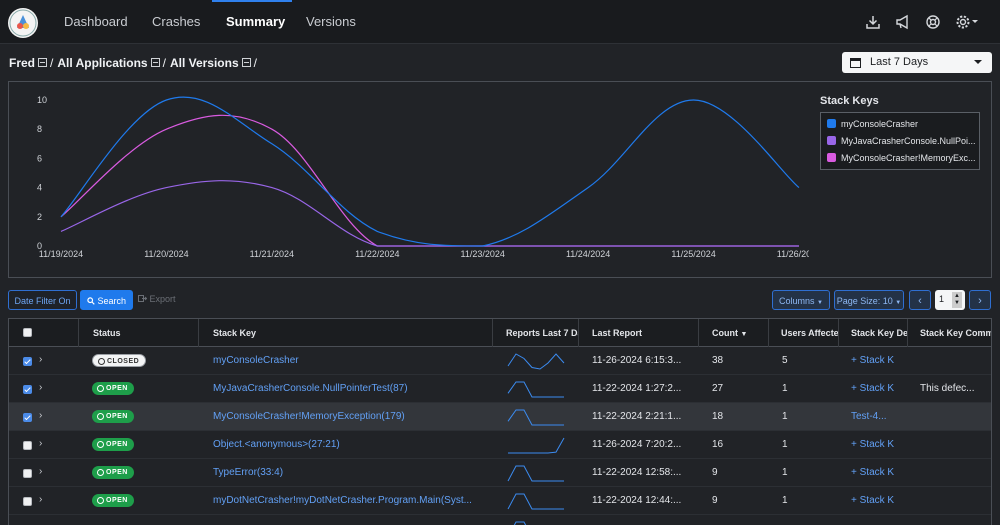 The width and height of the screenshot is (1000, 525). I want to click on tab-dashboard: Dashboard, so click(96, 21).